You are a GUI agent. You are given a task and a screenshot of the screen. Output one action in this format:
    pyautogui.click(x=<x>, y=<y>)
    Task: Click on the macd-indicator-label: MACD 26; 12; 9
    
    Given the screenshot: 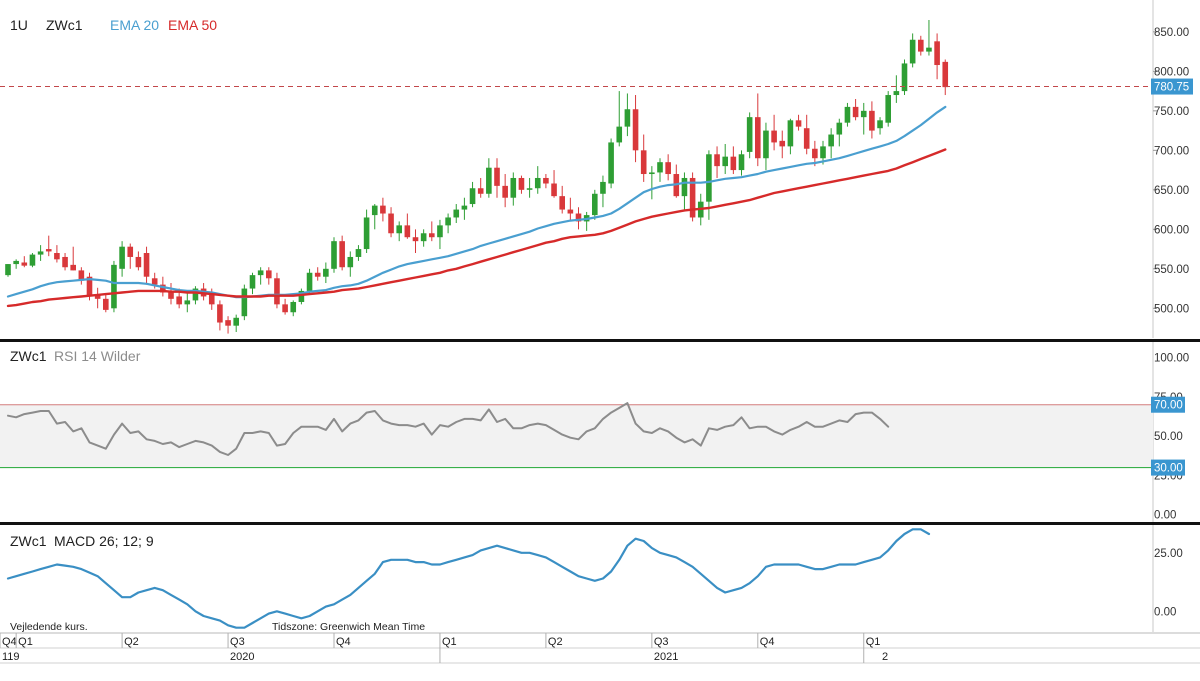 What is the action you would take?
    pyautogui.click(x=104, y=541)
    